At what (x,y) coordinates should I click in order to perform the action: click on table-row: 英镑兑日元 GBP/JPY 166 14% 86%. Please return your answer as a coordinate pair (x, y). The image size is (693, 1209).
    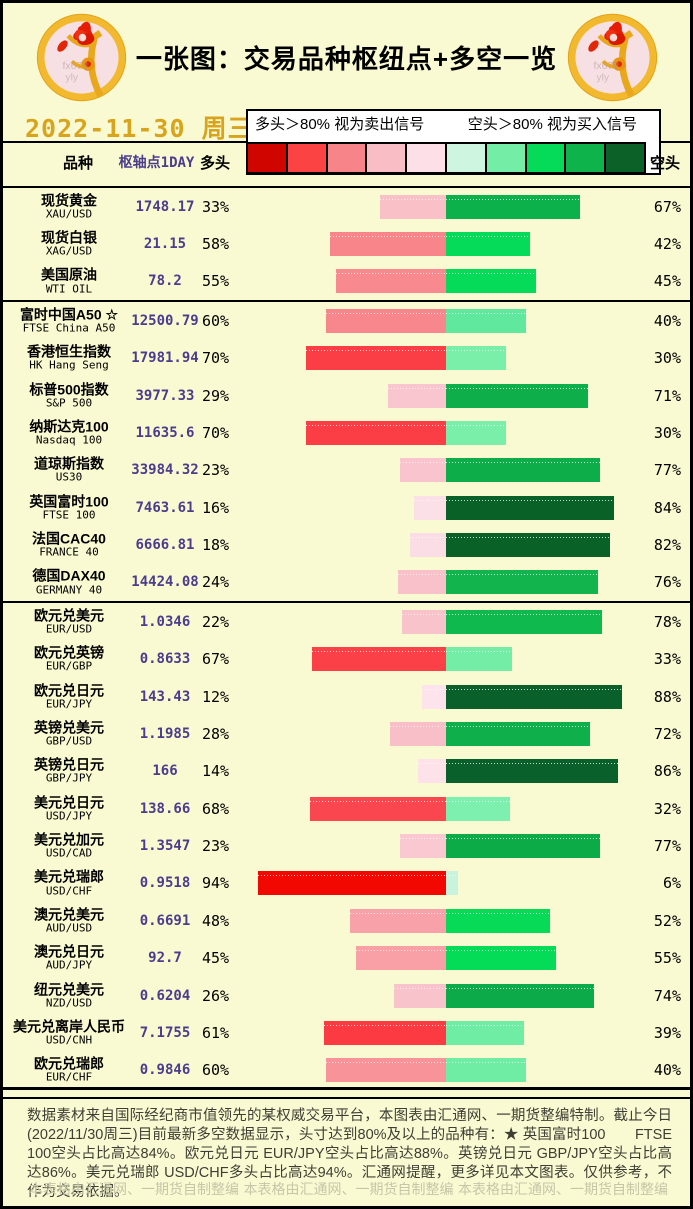
    Looking at the image, I should click on (346, 771).